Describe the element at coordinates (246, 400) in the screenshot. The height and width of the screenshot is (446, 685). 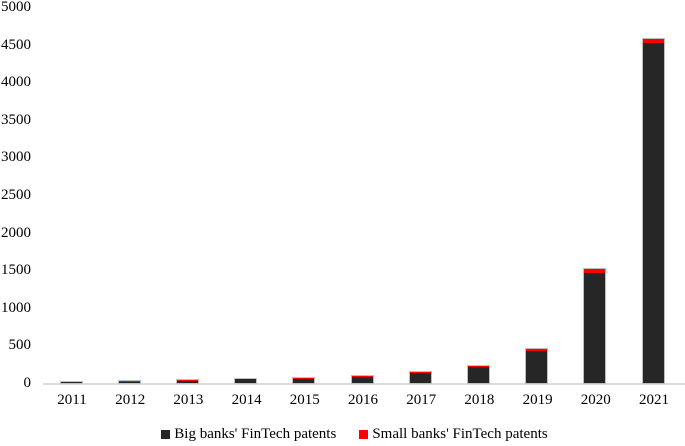
I see `x-tick-label: 2014` at that location.